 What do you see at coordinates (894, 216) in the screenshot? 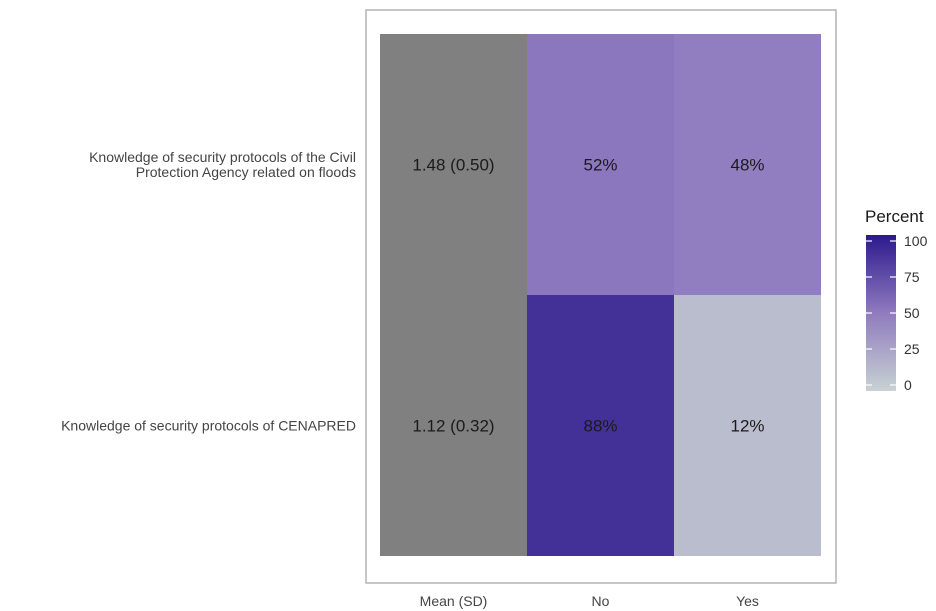
I see `legend-title: Percent` at bounding box center [894, 216].